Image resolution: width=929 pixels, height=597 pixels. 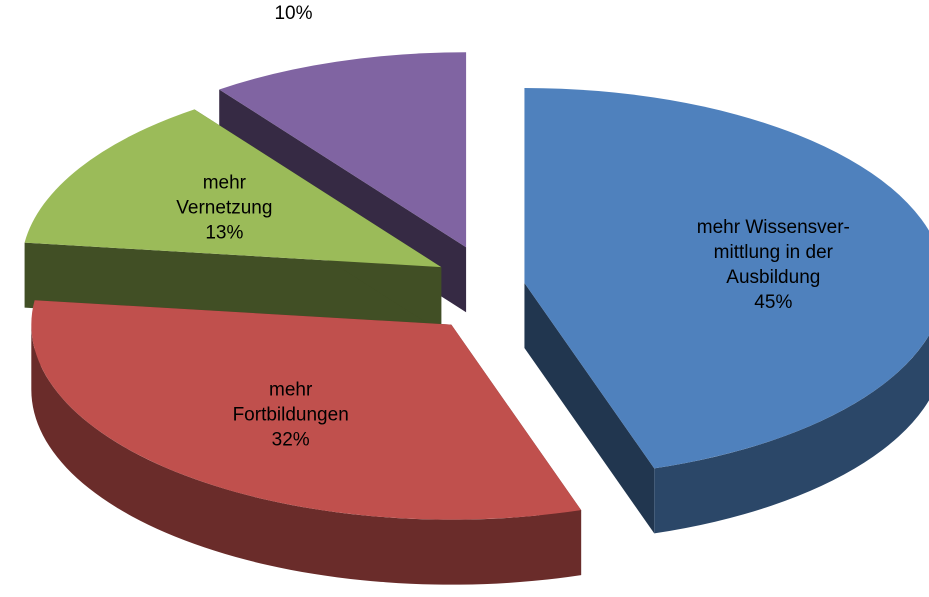 What do you see at coordinates (224, 195) in the screenshot?
I see `label-category: mehr Vernetzung` at bounding box center [224, 195].